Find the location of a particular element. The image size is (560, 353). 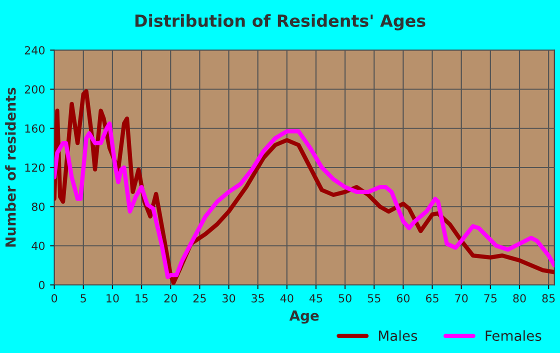

x-tick-label: 55 is located at coordinates (374, 298).